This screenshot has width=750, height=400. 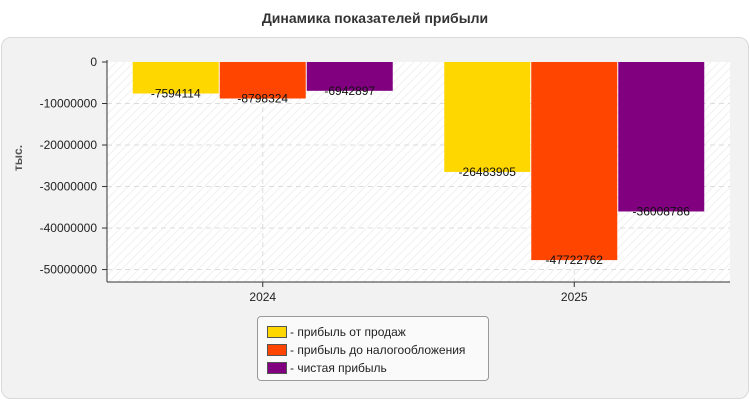 What do you see at coordinates (338, 368) in the screenshot?
I see `legend-label: - чистая прибыль` at bounding box center [338, 368].